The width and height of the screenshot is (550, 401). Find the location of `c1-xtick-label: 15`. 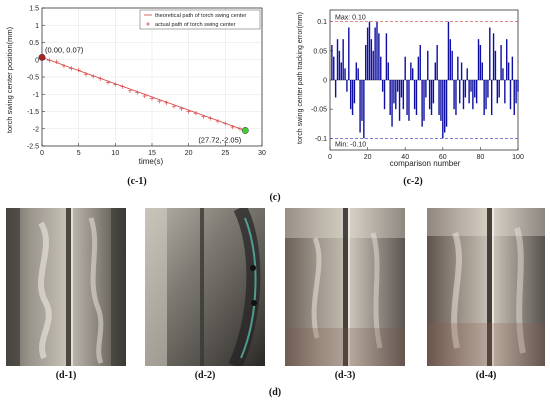

c1-xtick-label: 15 is located at coordinates (152, 153).